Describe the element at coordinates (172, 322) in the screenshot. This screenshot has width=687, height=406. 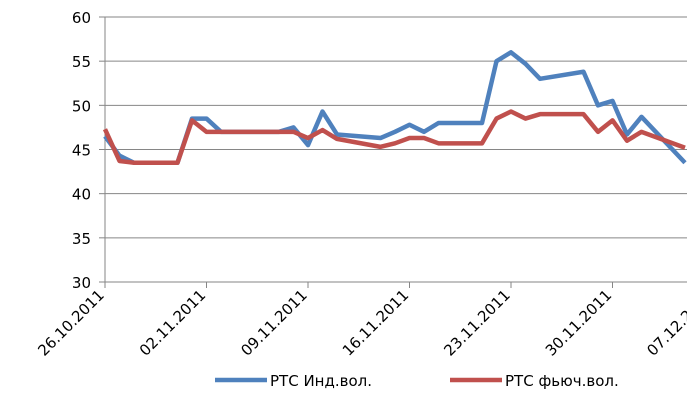
I see `x-tick-label: 02.11.2011` at that location.